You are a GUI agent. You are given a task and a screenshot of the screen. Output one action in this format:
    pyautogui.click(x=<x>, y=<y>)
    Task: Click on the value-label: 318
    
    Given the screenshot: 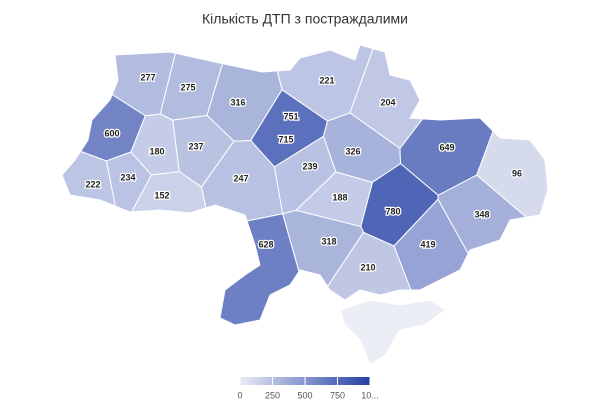 What is the action you would take?
    pyautogui.click(x=328, y=241)
    